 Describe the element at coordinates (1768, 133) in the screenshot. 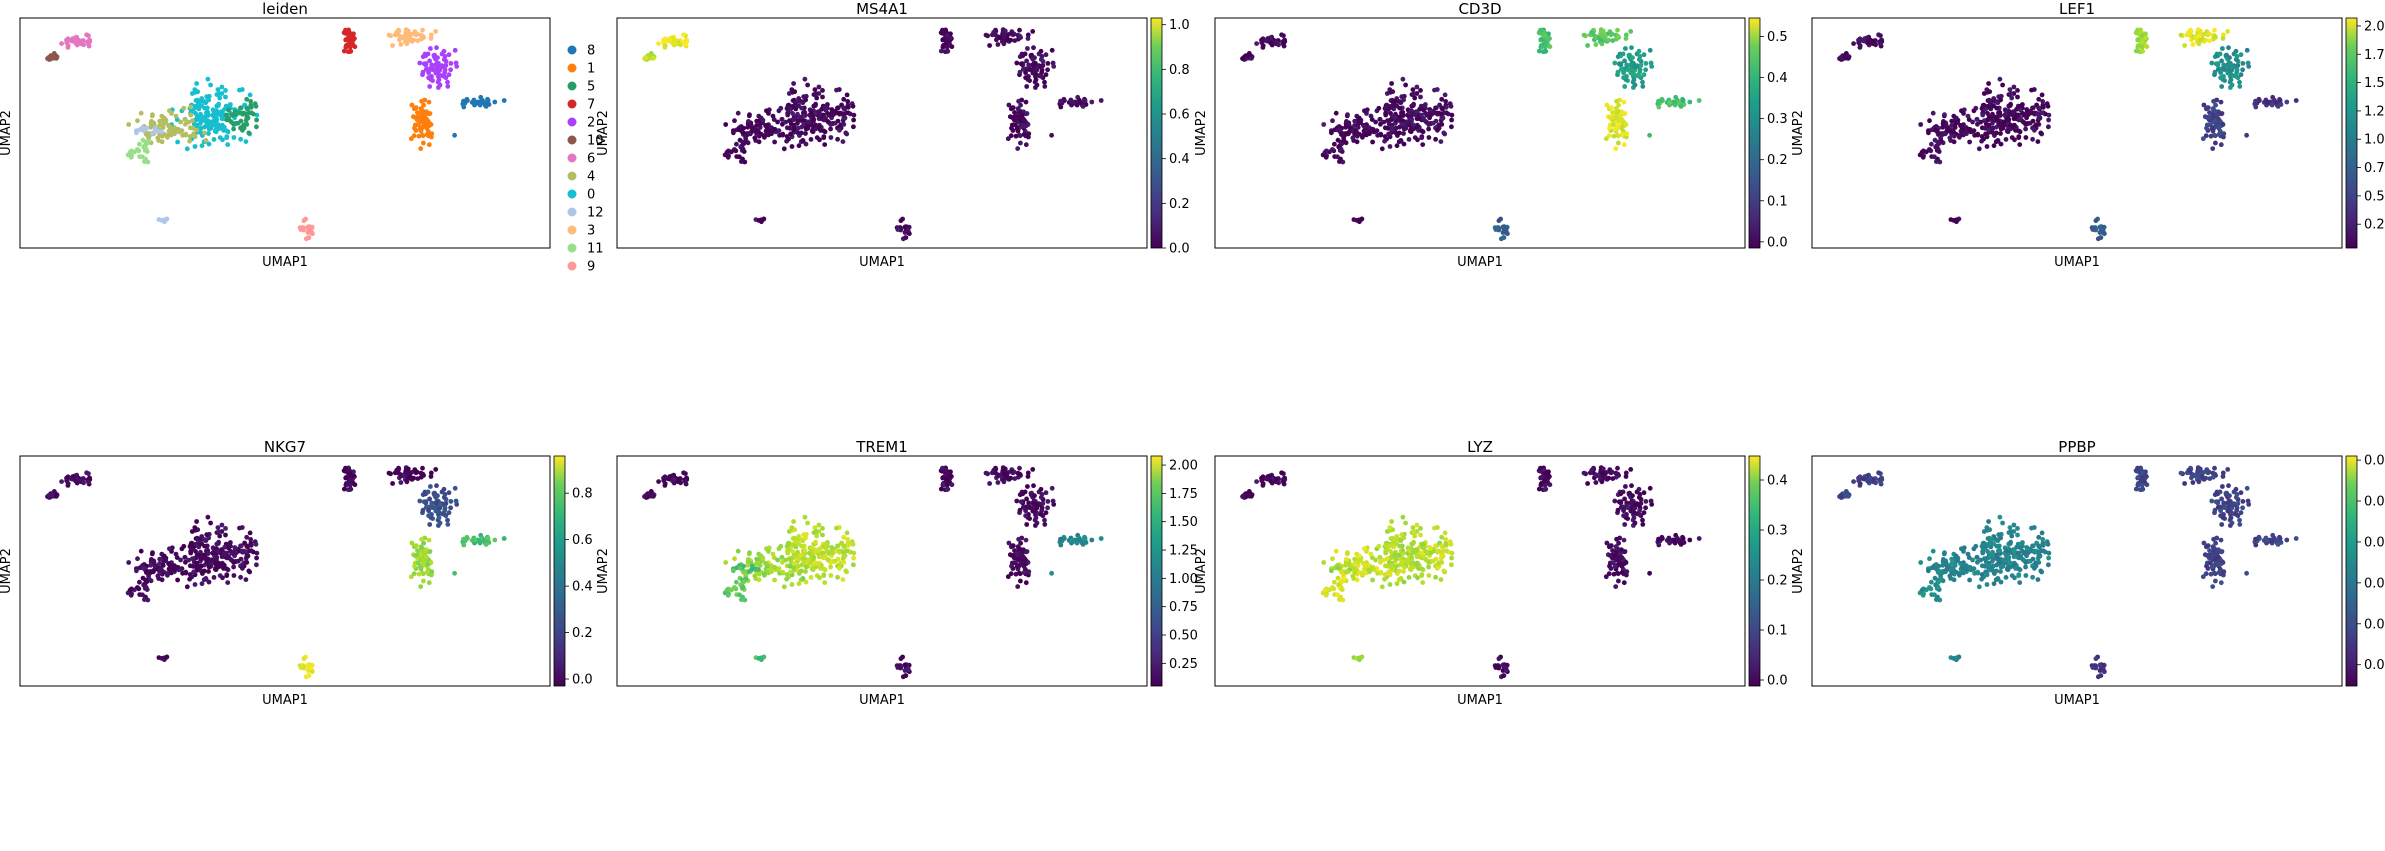

I see `colorbar: 0.00.10.20.30.40.5` at that location.